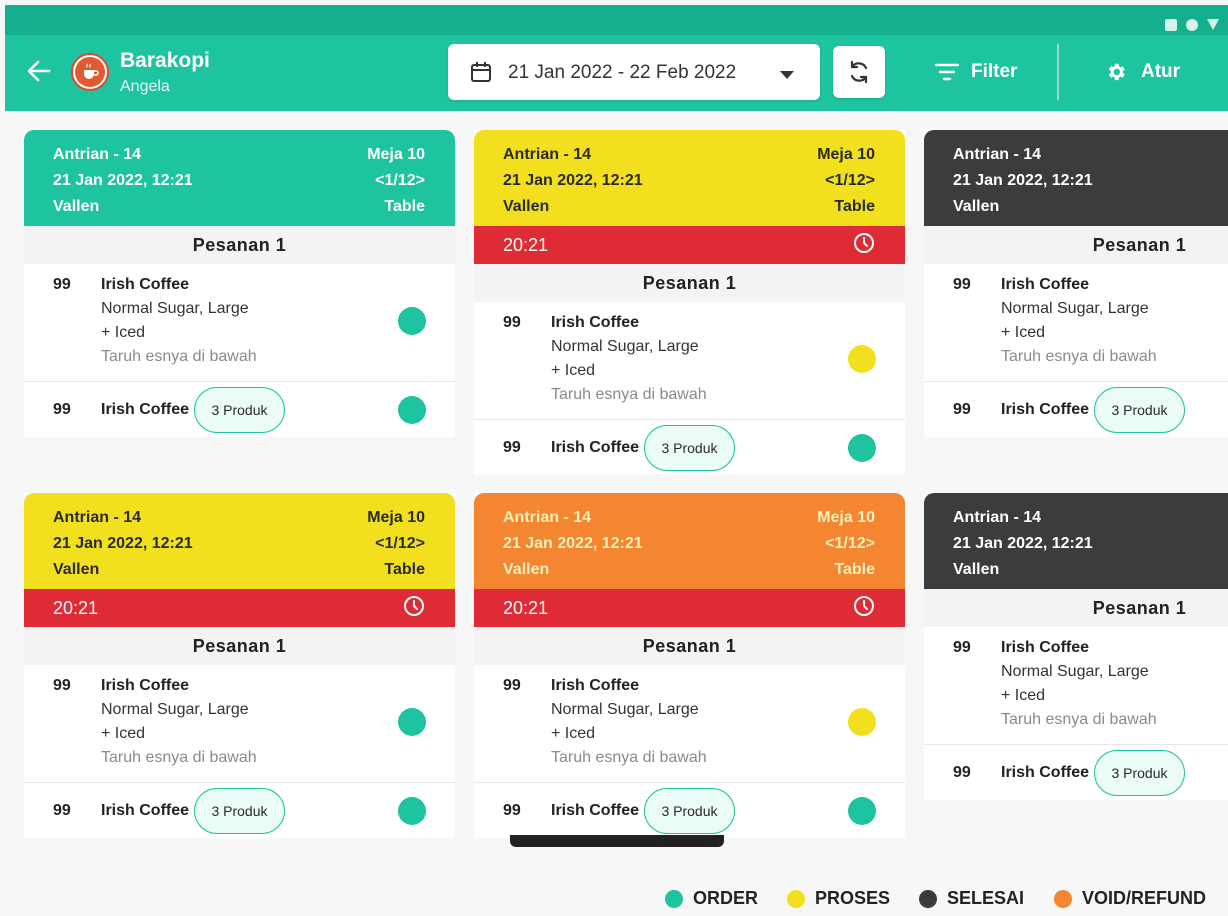  I want to click on caret-down-icon, so click(787, 76).